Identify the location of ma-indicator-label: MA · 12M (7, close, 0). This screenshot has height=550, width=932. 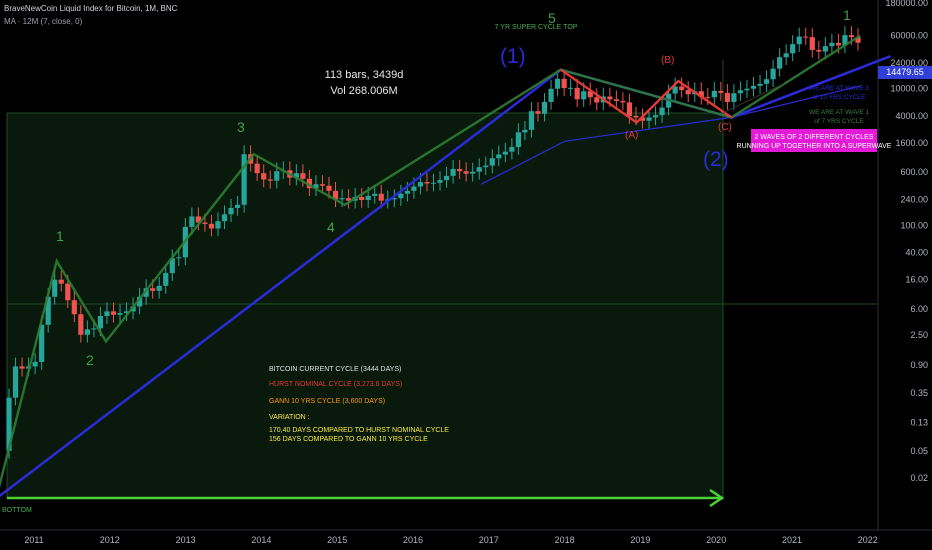
(43, 21).